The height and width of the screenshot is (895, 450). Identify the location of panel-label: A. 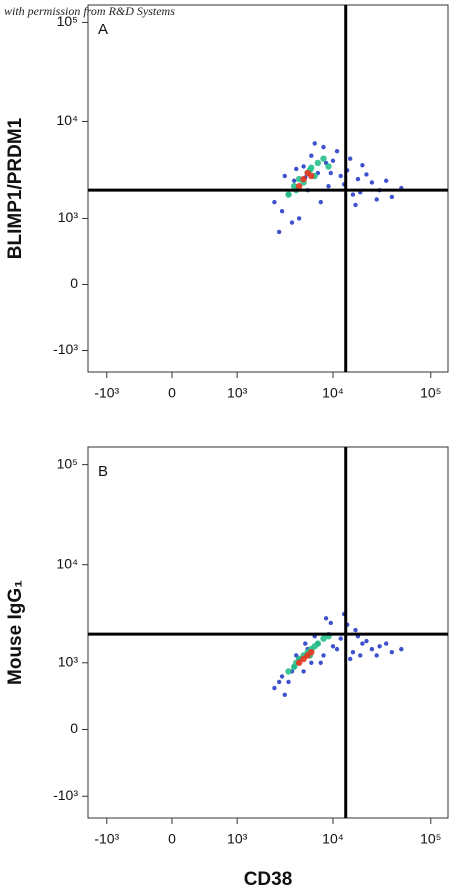
(103, 29).